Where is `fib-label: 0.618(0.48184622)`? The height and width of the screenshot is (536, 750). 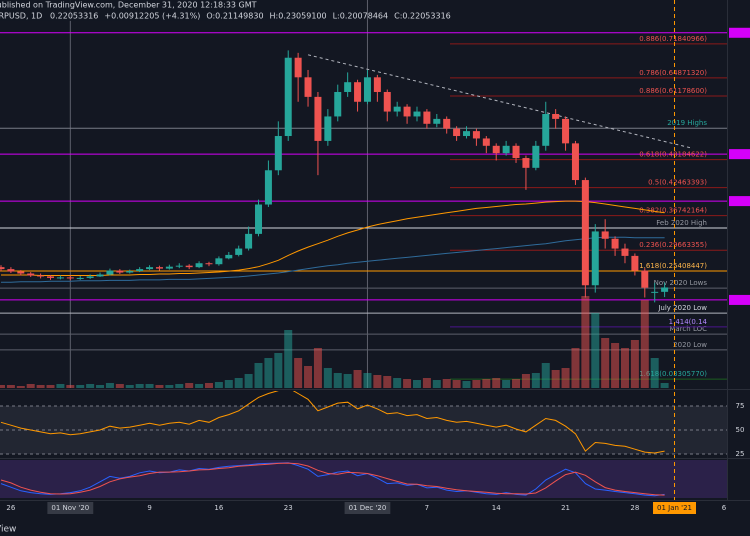 fib-label: 0.618(0.48184622) is located at coordinates (673, 155).